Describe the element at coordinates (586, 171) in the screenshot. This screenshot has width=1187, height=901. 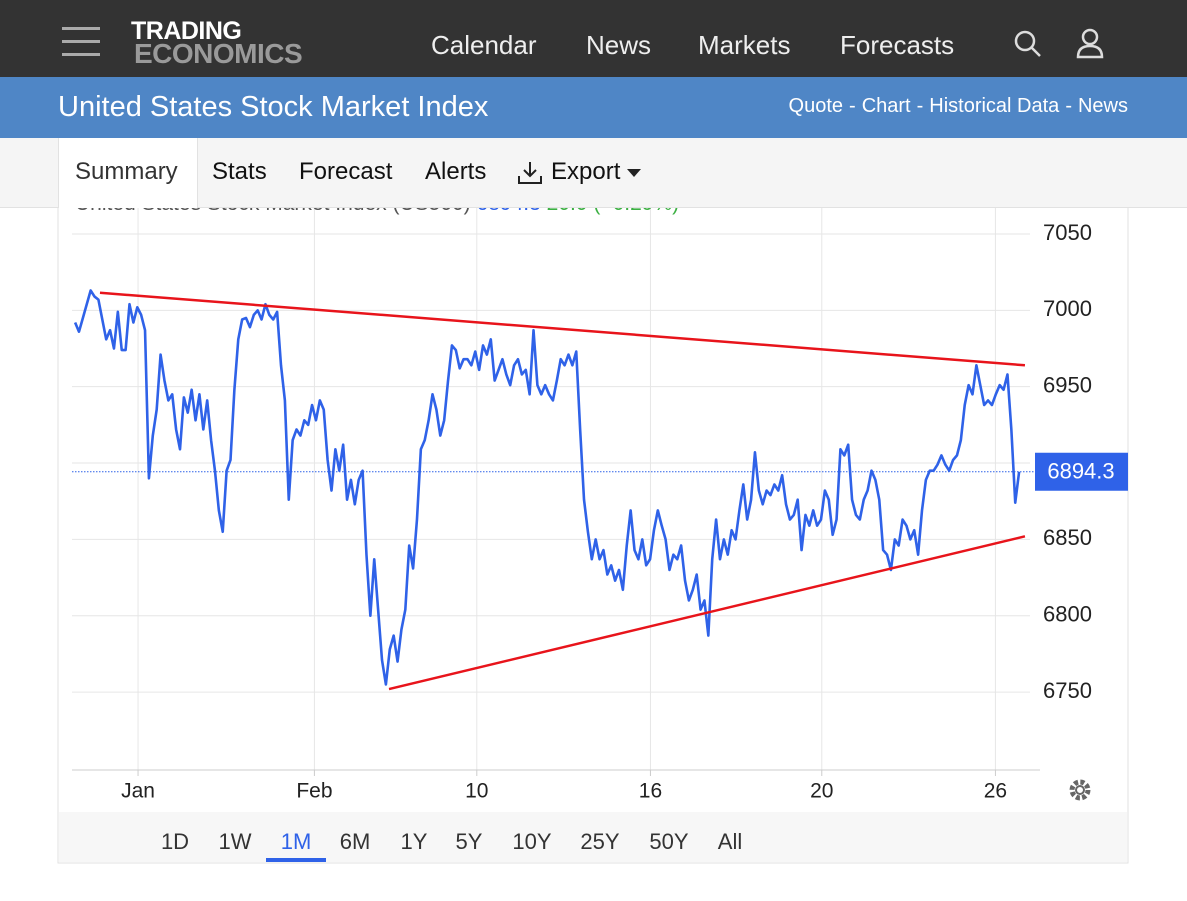
I see `tab: Export` at that location.